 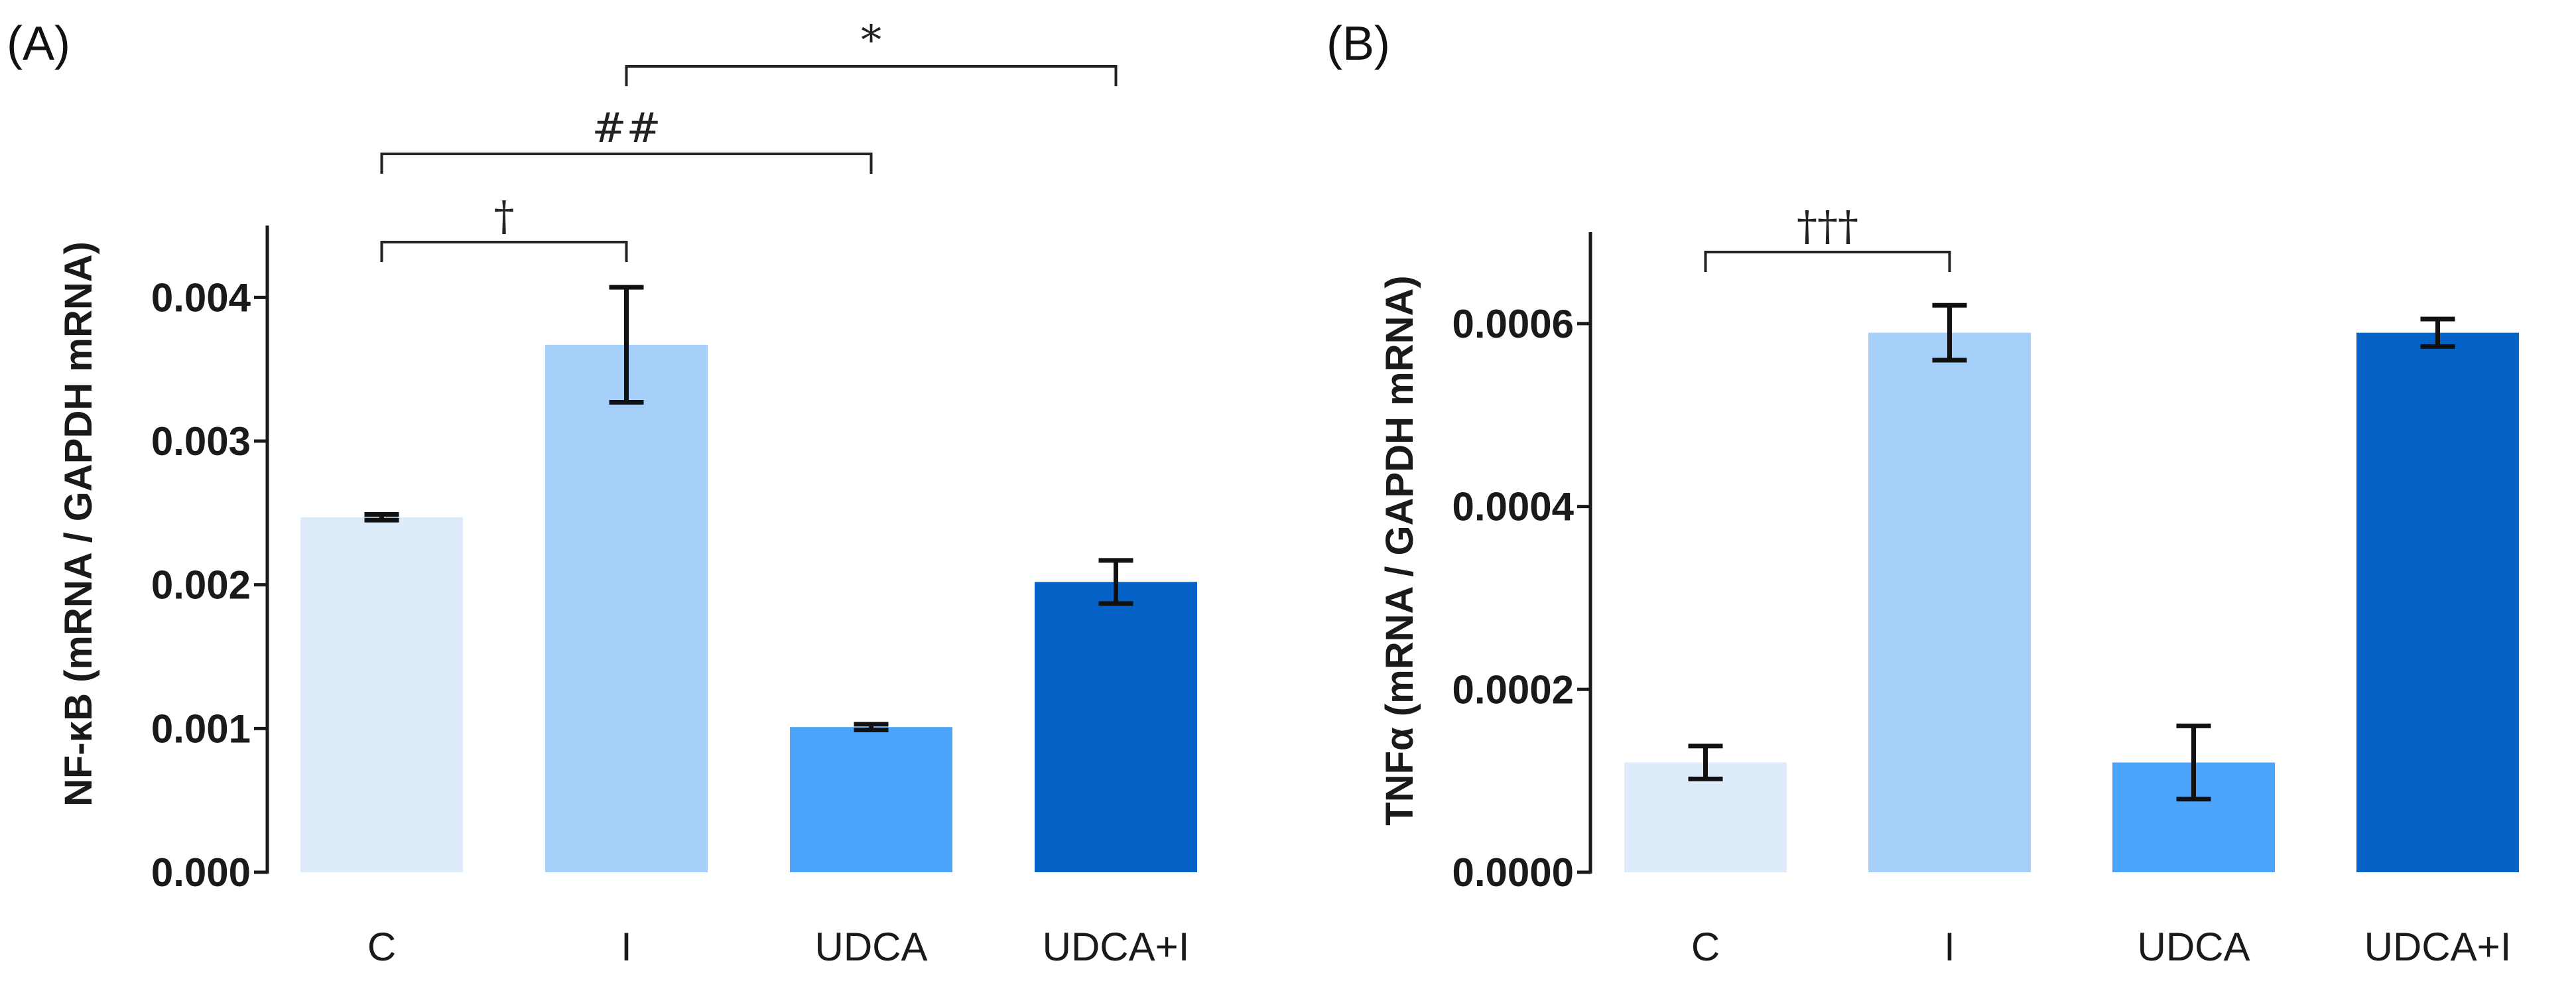 What do you see at coordinates (201, 729) in the screenshot?
I see `panel-a-y-tick-label: 0.001` at bounding box center [201, 729].